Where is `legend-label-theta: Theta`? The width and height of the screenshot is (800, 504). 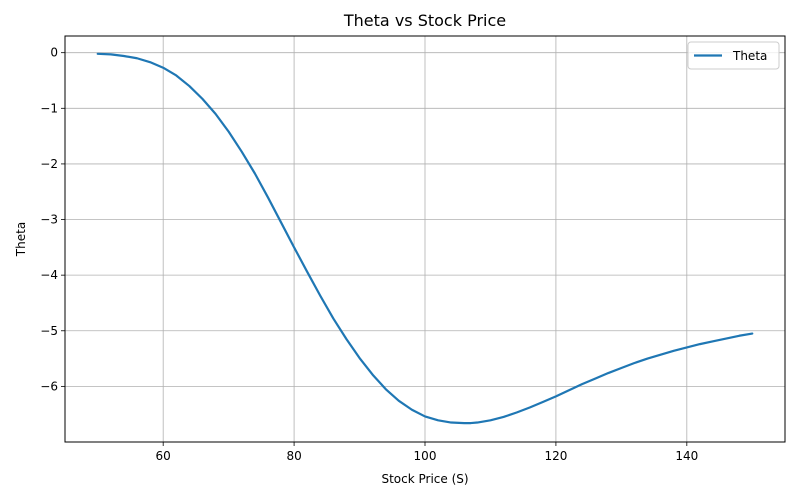
legend-label-theta: Theta is located at coordinates (749, 56).